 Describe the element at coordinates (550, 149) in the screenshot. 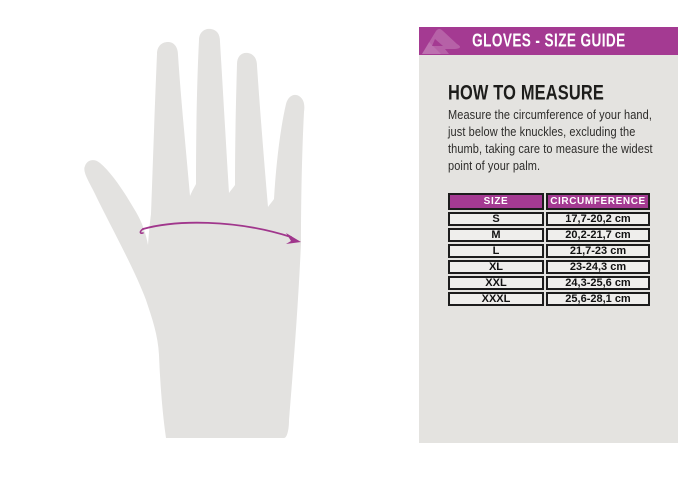

I see `body-line: thumb, taking care to measure the widest` at that location.